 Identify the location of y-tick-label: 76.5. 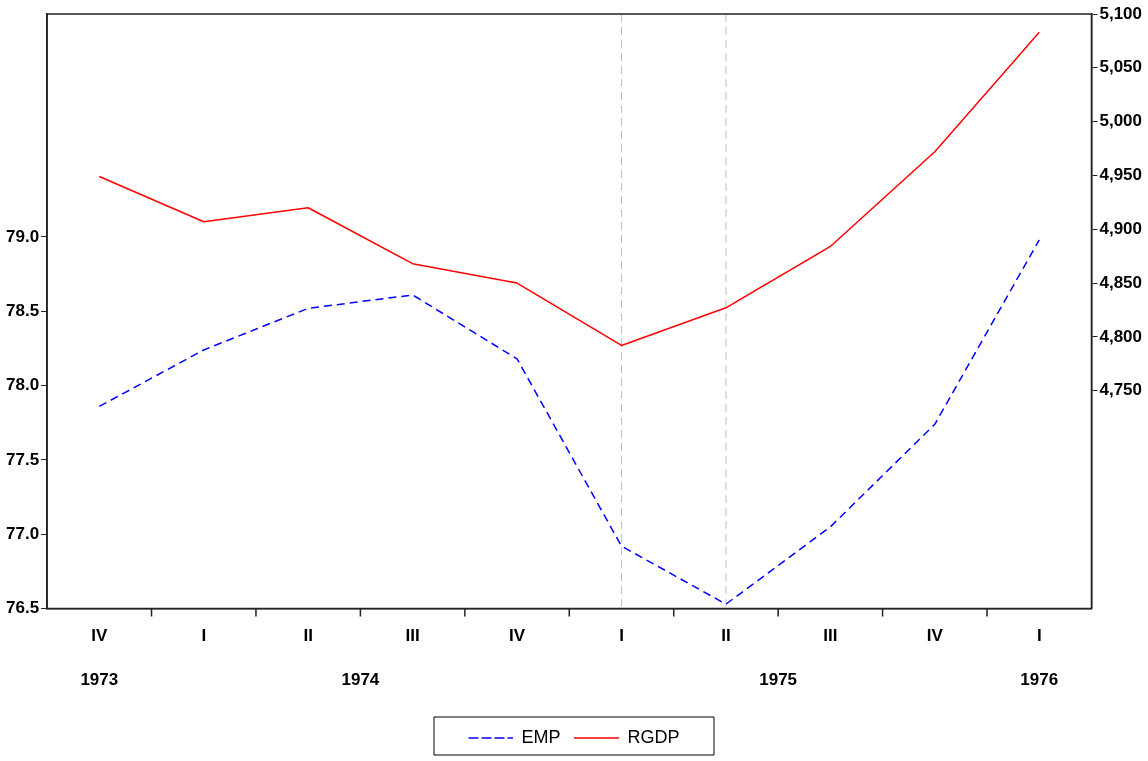
(22, 608).